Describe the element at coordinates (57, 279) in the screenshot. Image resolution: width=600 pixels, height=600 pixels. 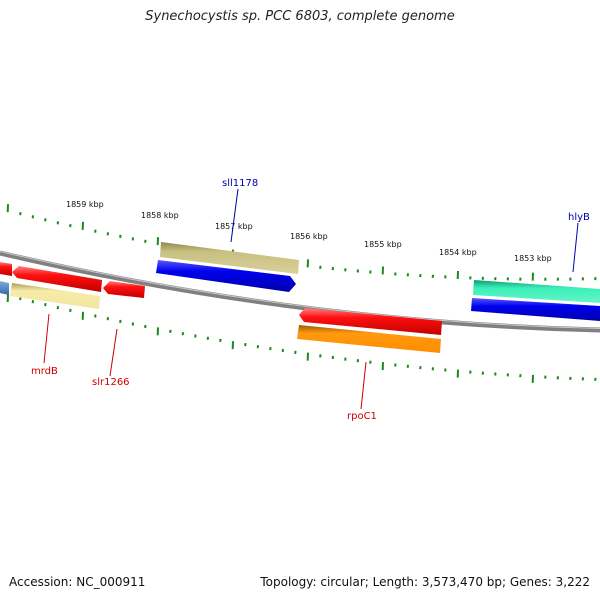
I see `gene-feature-mrdB` at that location.